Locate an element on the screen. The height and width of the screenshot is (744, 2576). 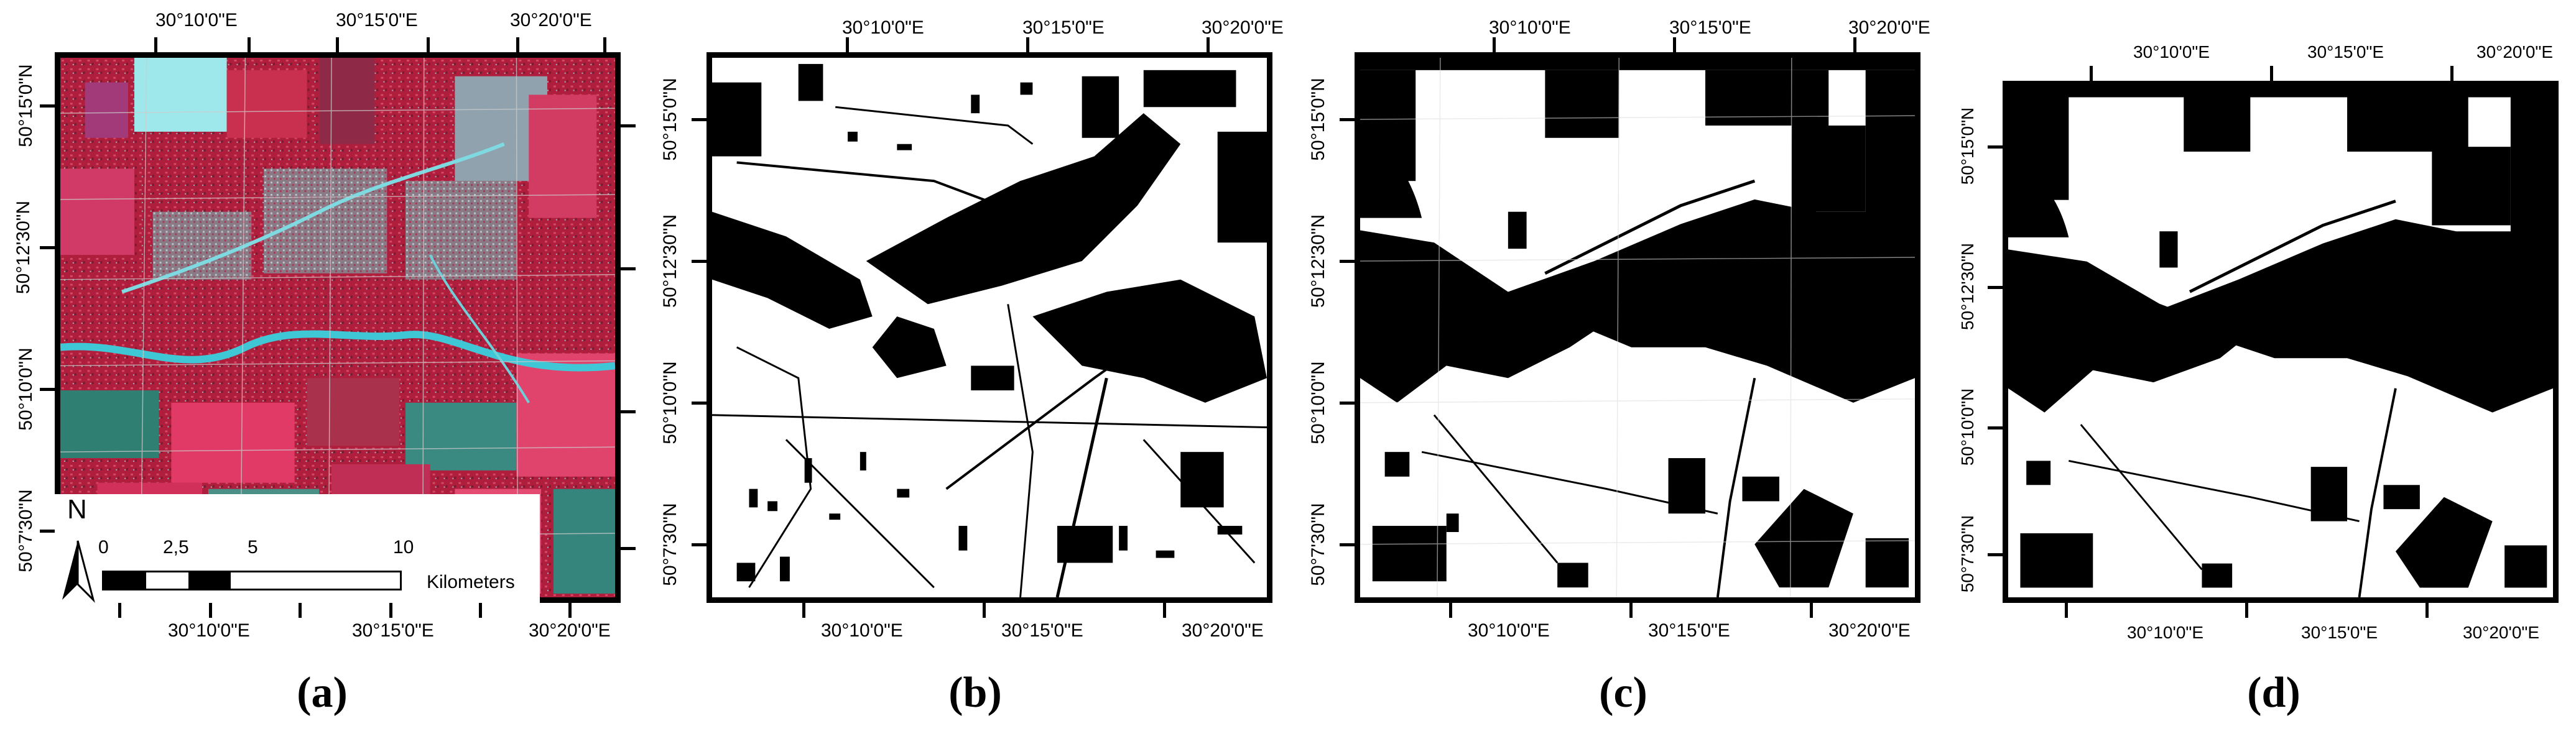
binary-map-reference is located at coordinates (2280, 341).